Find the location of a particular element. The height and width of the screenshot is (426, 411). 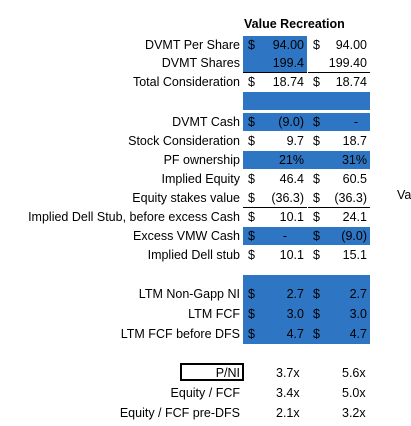

cell-value: 2.7 is located at coordinates (358, 294).